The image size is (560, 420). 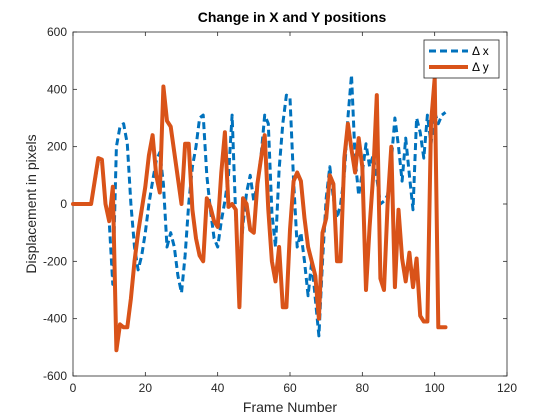 What do you see at coordinates (57, 32) in the screenshot?
I see `y-tick-label: 600` at bounding box center [57, 32].